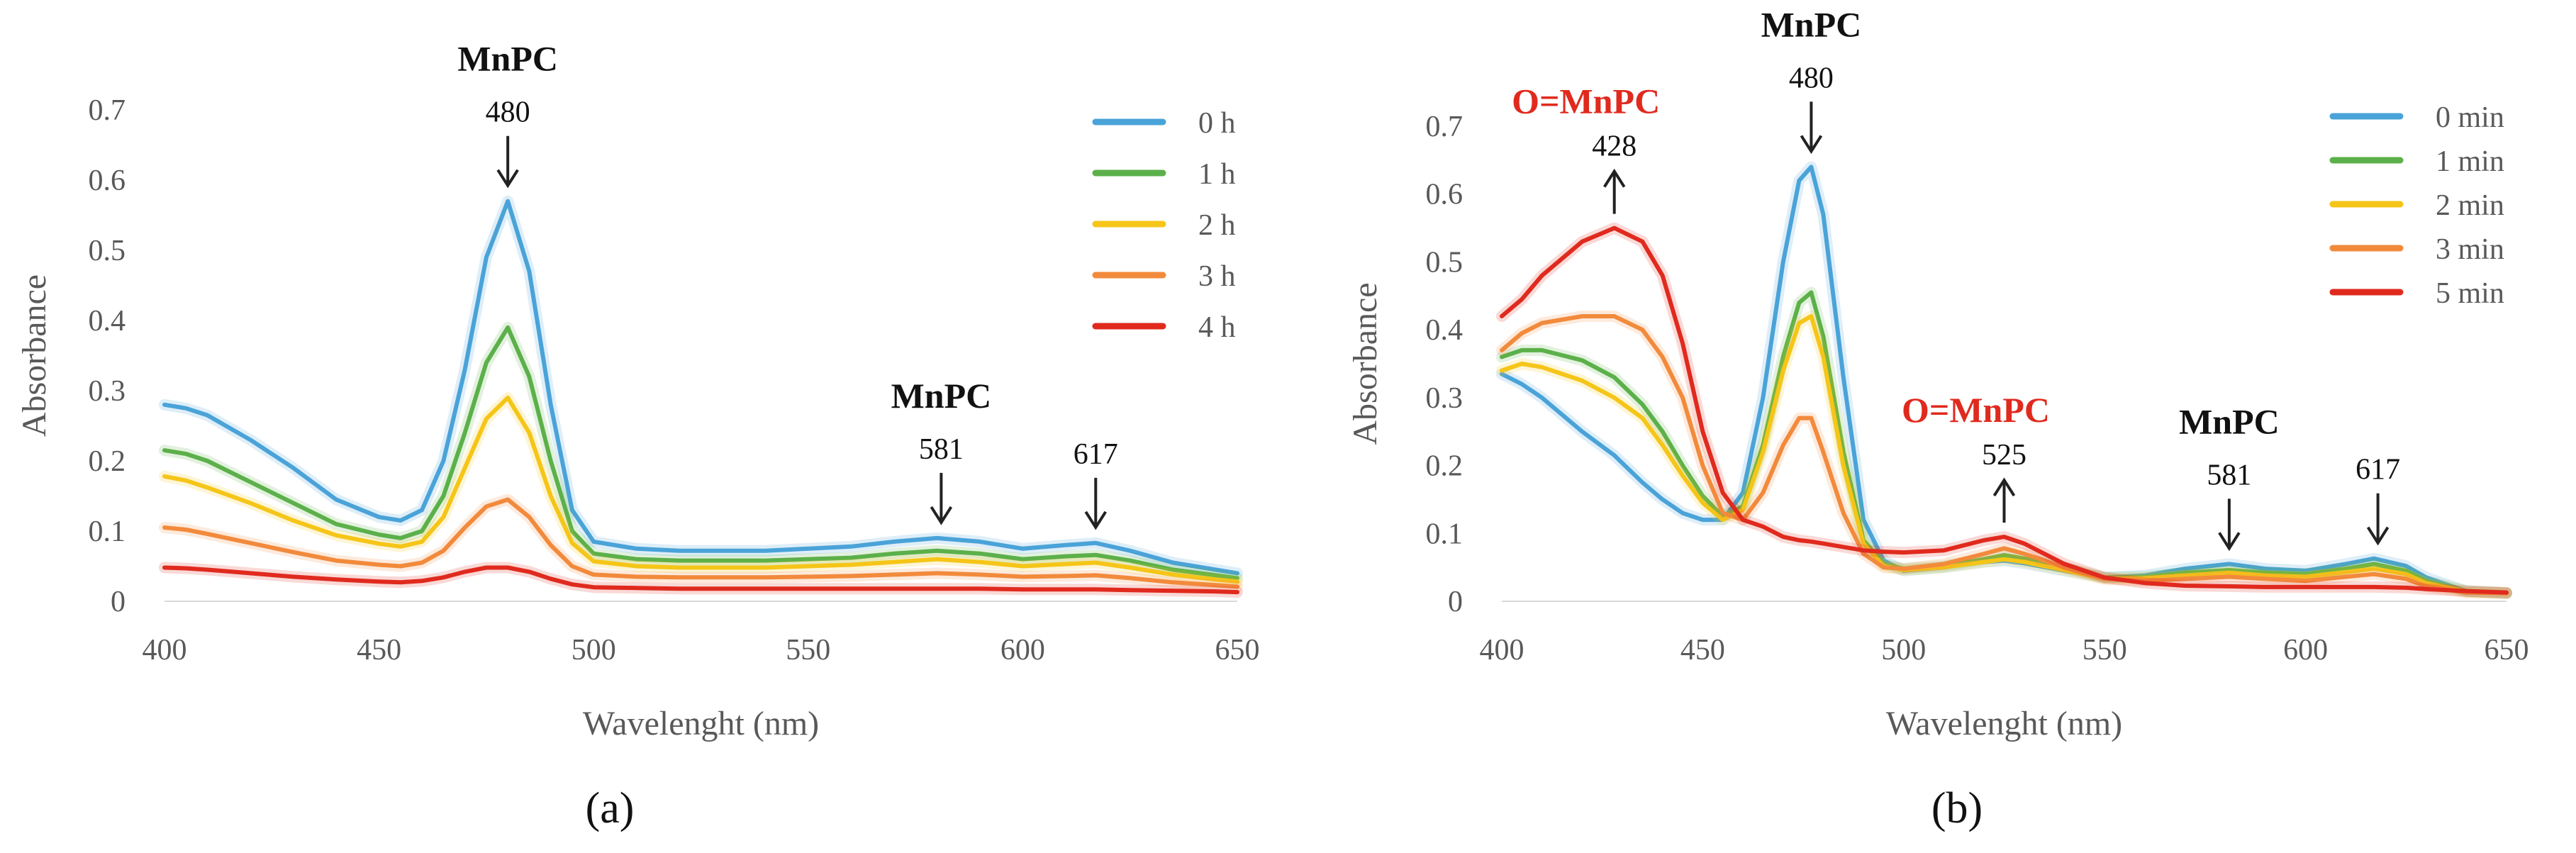 This screenshot has height=853, width=2576. What do you see at coordinates (1217, 225) in the screenshot?
I see `legend-label: 2 h` at bounding box center [1217, 225].